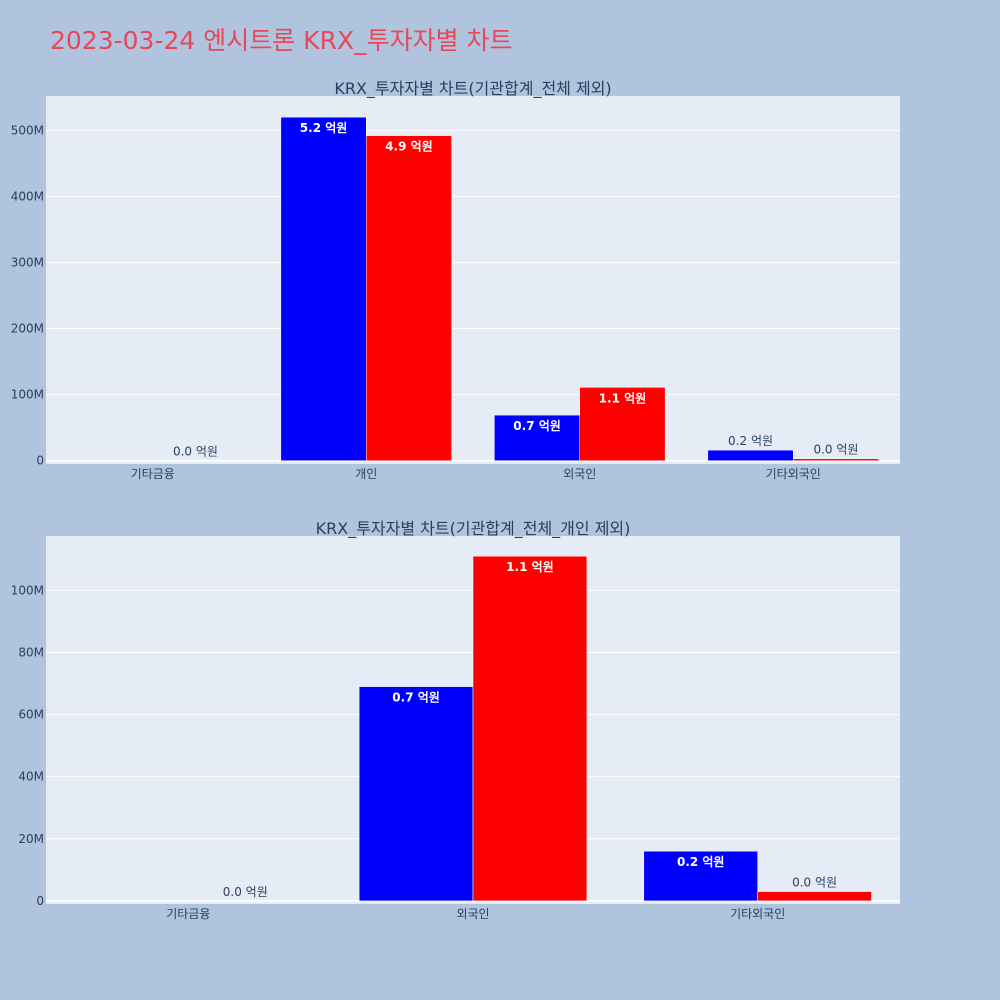 This screenshot has width=1000, height=1000. What do you see at coordinates (473, 529) in the screenshot?
I see `chart-title: KRX_투자자별 차트(기관합계_전체_개인 제외)` at bounding box center [473, 529].